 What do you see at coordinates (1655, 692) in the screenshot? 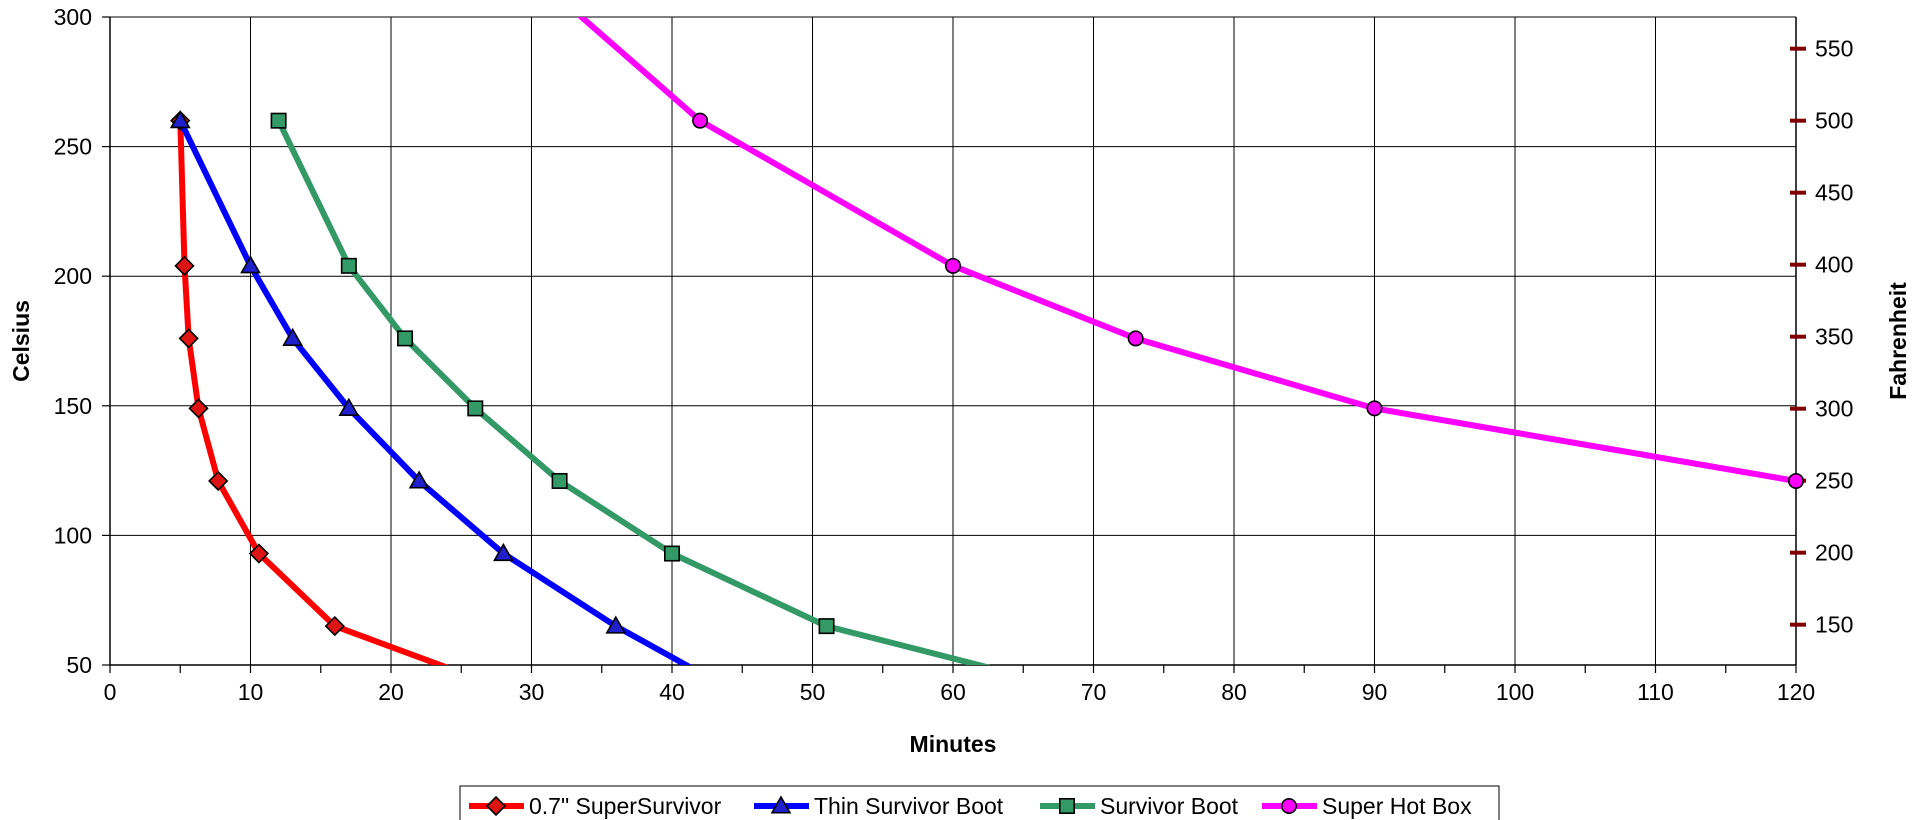
I see `x-tick-label: 110` at bounding box center [1655, 692].